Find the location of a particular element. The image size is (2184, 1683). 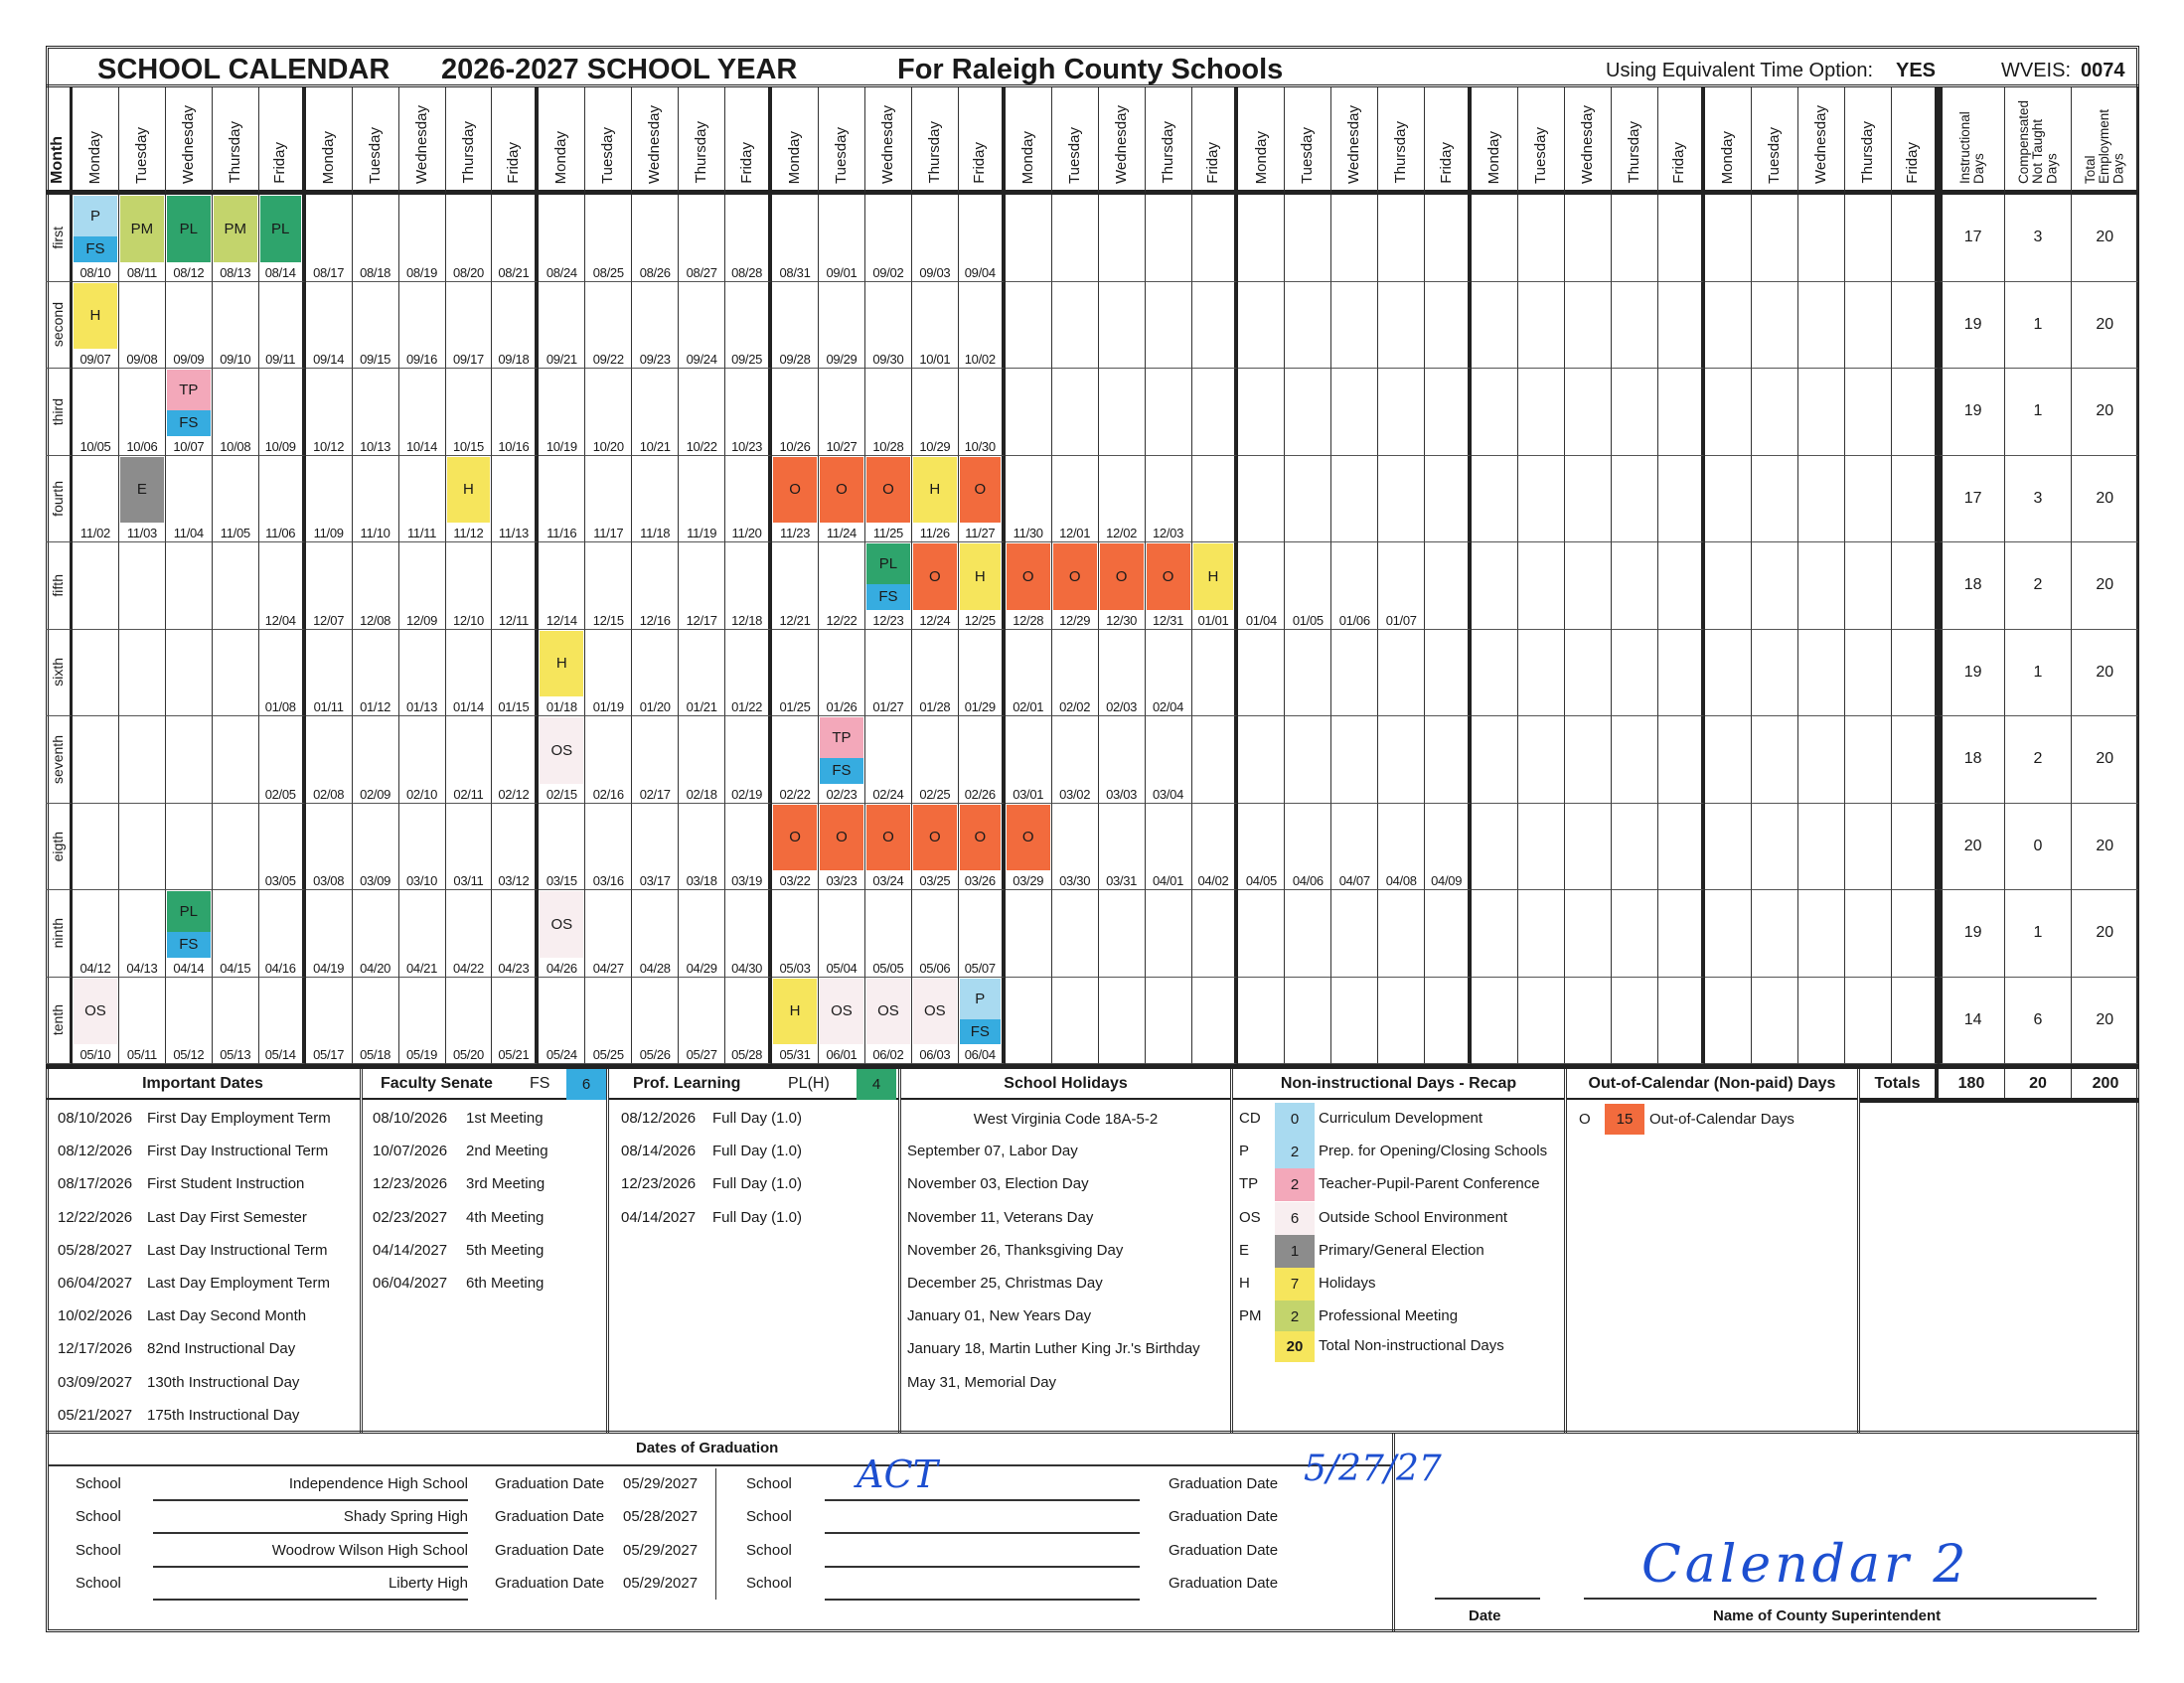

day-cell: 09/10 is located at coordinates (235, 325).